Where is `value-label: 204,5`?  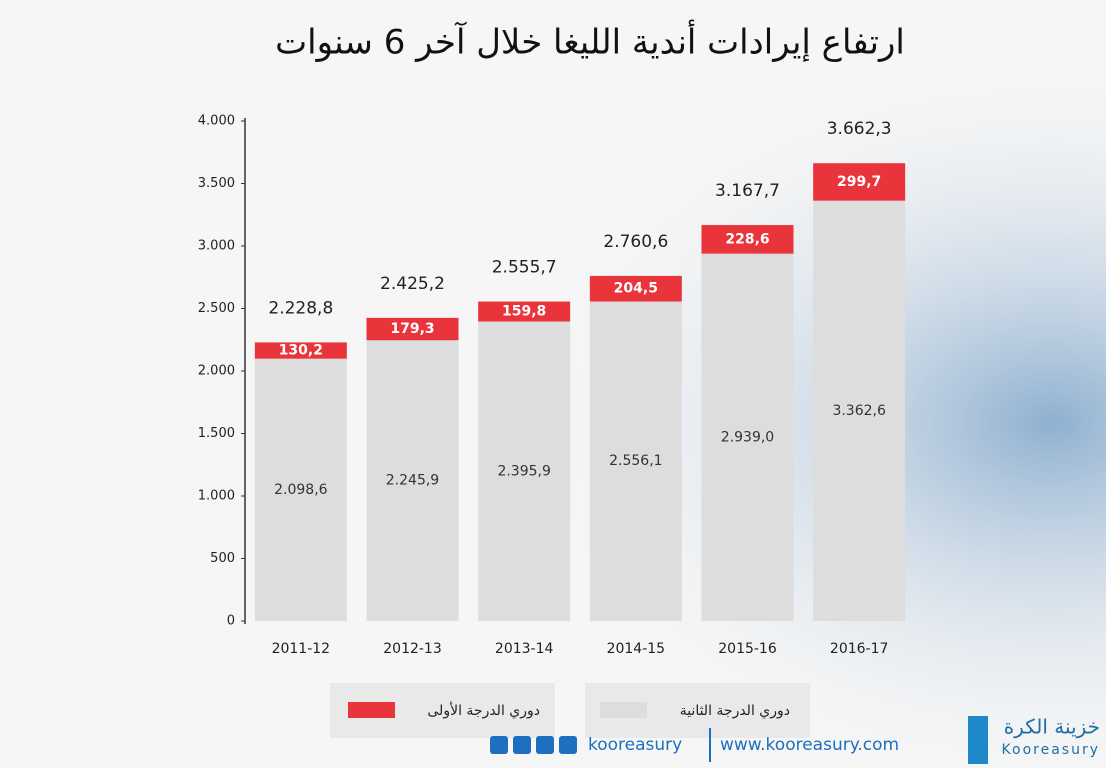 value-label: 204,5 is located at coordinates (636, 289).